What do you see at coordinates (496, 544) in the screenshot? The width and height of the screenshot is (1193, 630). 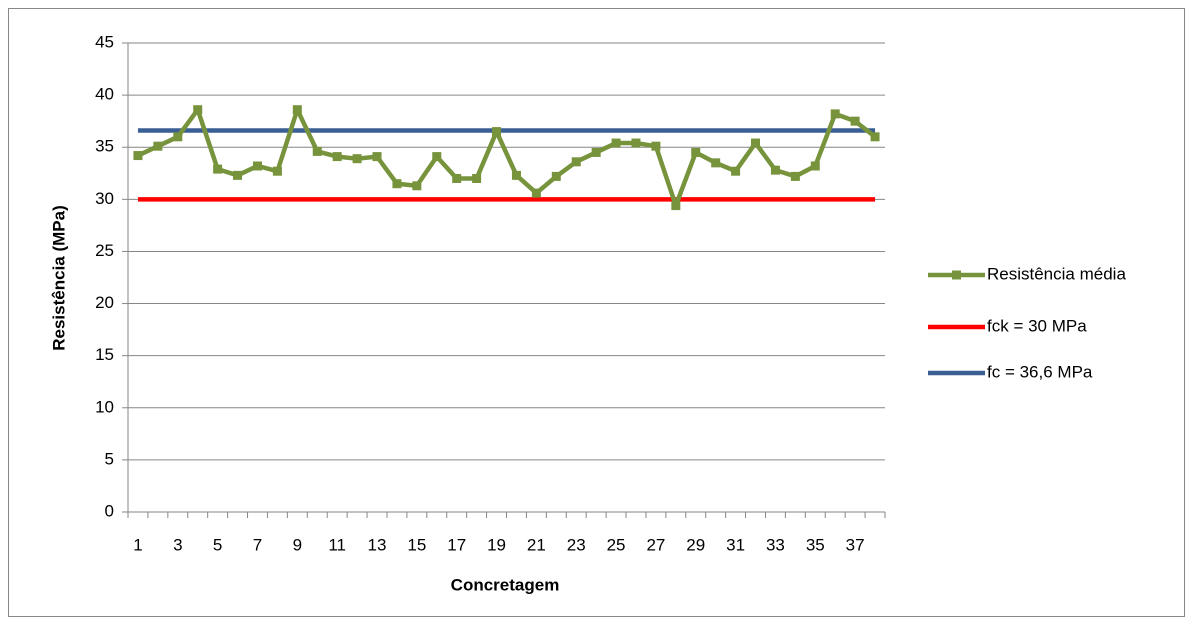 I see `x-tick-label: 19` at bounding box center [496, 544].